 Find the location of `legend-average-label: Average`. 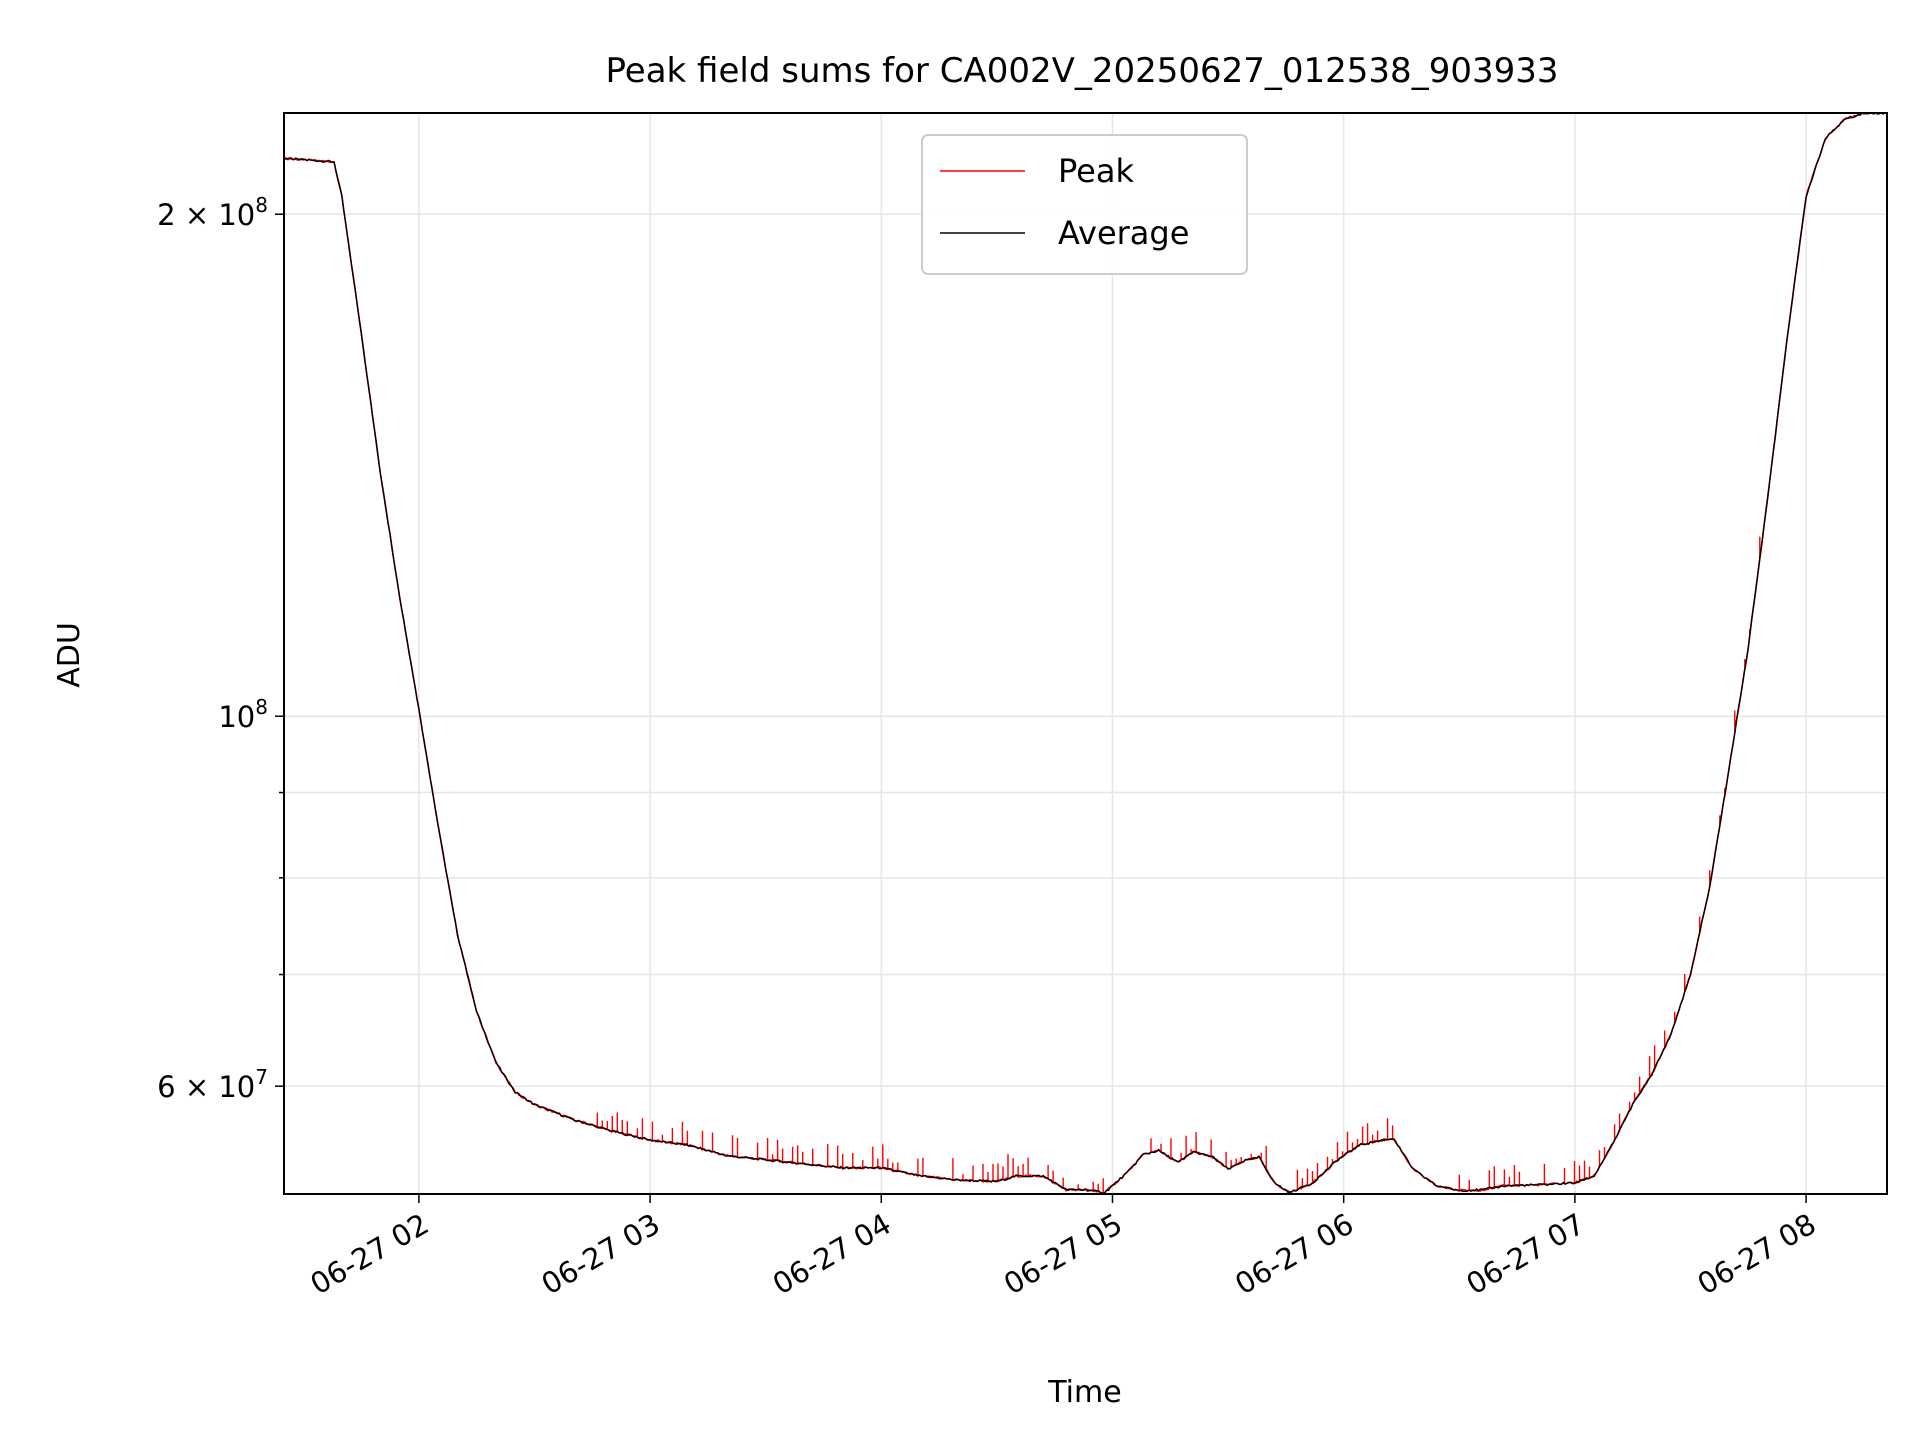

legend-average-label: Average is located at coordinates (1123, 233).